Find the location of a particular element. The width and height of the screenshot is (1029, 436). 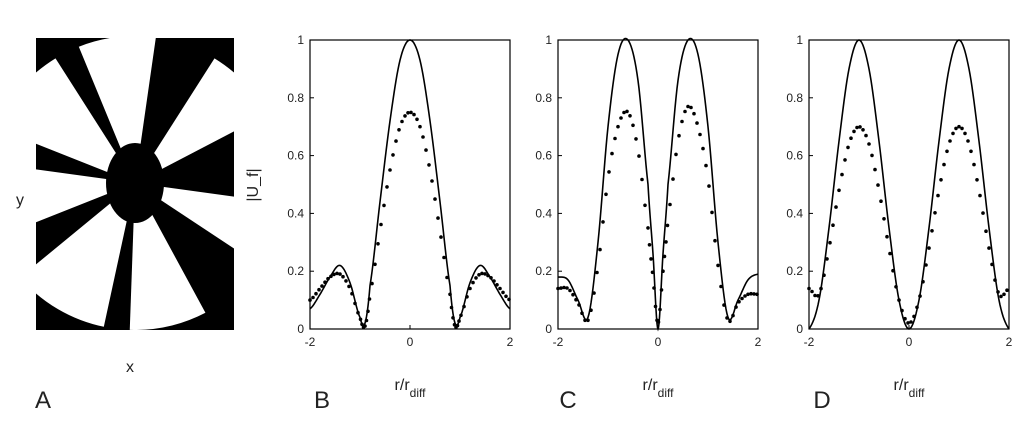

panel-c-dotted-curve is located at coordinates (657, 214).